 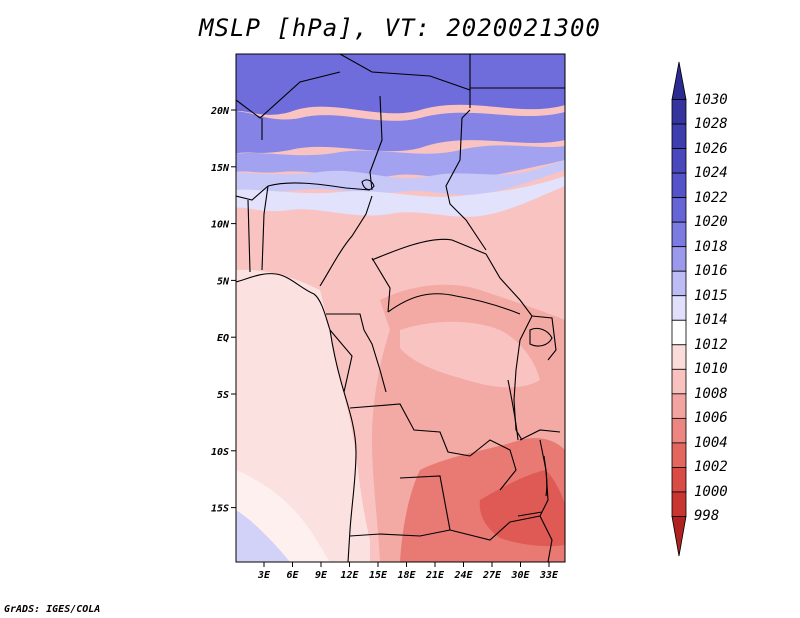 What do you see at coordinates (429, 249) in the screenshot?
I see `border-chad-car` at bounding box center [429, 249].